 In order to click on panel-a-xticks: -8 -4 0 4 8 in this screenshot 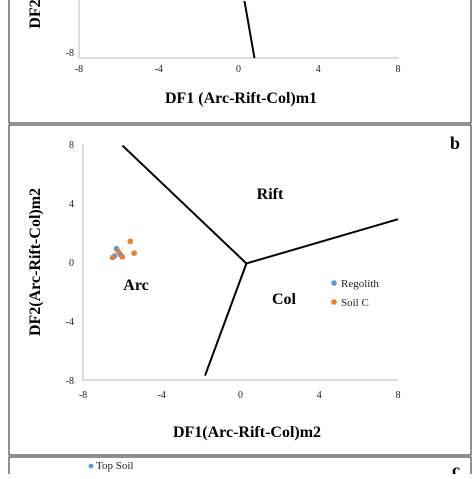, I will do `click(238, 69)`.